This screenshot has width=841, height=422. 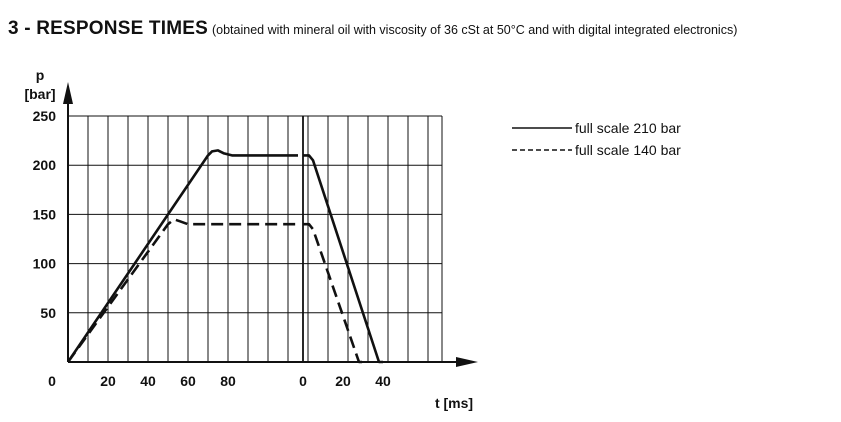 What do you see at coordinates (228, 381) in the screenshot?
I see `x-tick-label: 80` at bounding box center [228, 381].